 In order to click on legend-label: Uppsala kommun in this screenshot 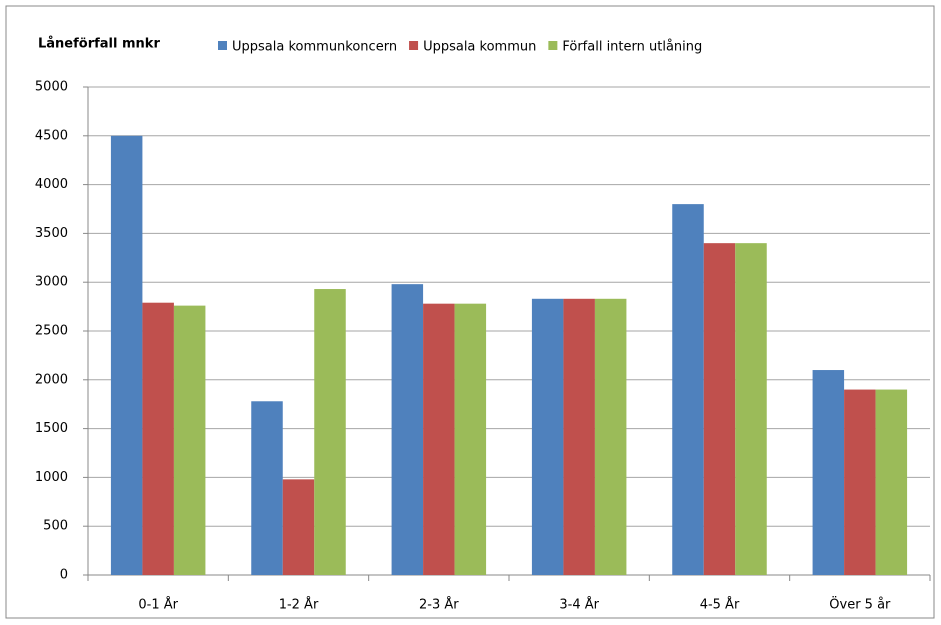, I will do `click(479, 47)`.